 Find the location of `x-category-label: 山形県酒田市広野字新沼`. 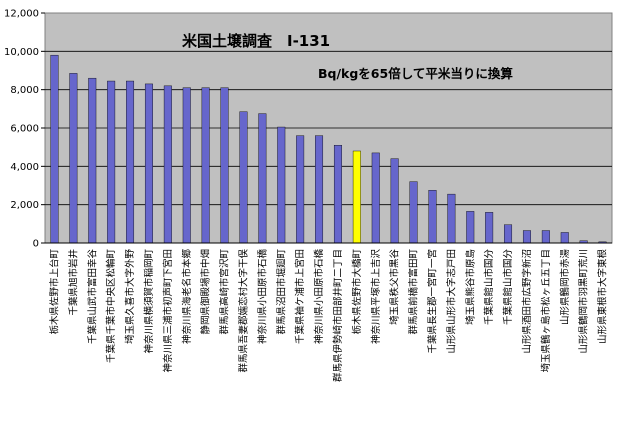

x-category-label: 山形県酒田市広野字新沼 is located at coordinates (527, 301).